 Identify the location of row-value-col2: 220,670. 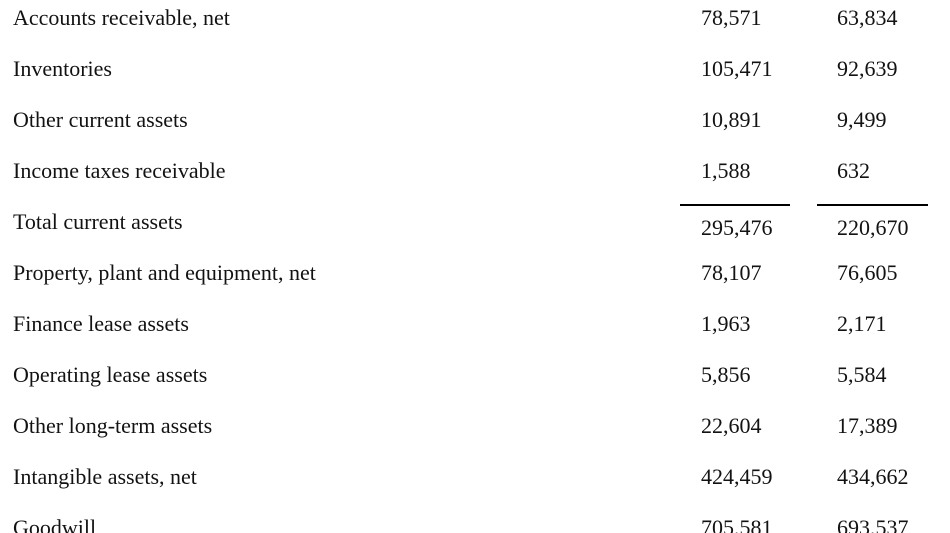
(872, 222).